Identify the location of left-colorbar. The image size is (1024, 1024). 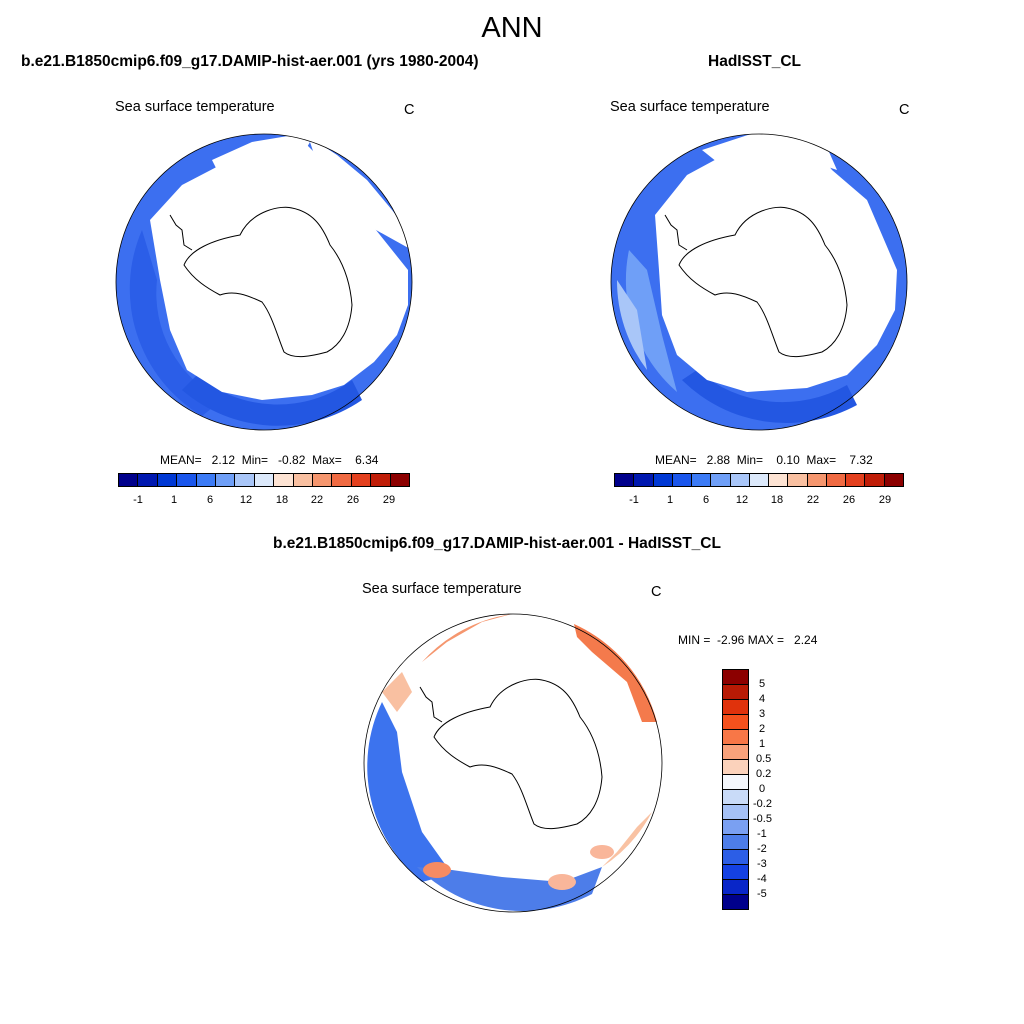
(264, 480).